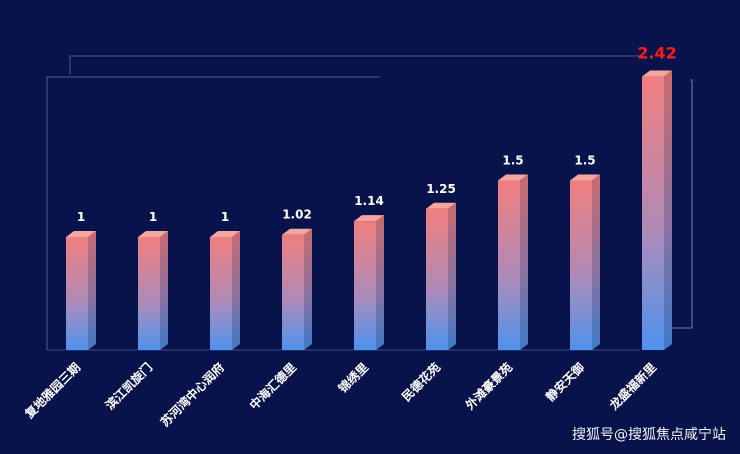 The image size is (740, 454). Describe the element at coordinates (297, 215) in the screenshot. I see `data-label: 1.02` at that location.